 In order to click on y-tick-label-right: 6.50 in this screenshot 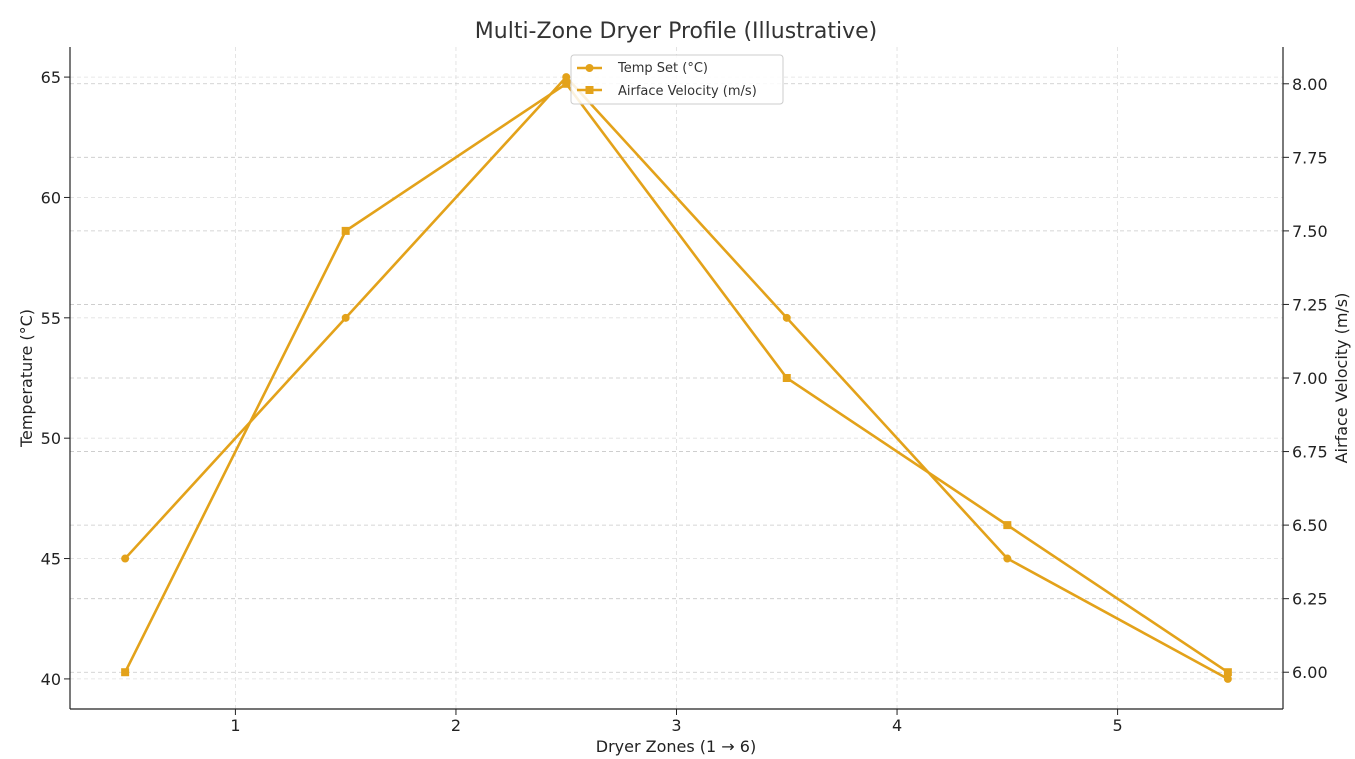, I will do `click(1310, 525)`.